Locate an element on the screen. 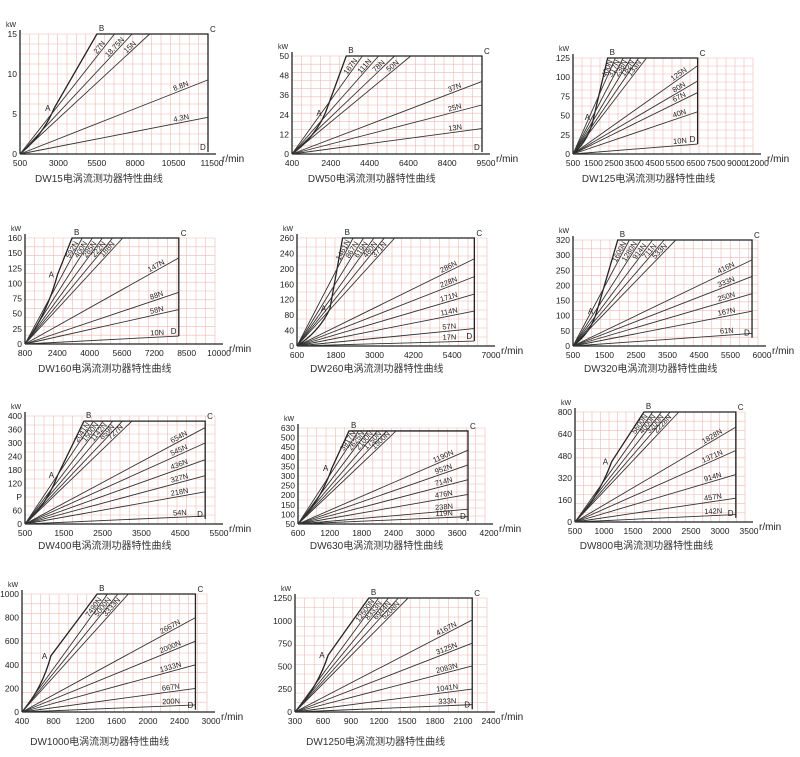 This screenshot has height=757, width=800. envelope-curve is located at coordinates (385, 292).